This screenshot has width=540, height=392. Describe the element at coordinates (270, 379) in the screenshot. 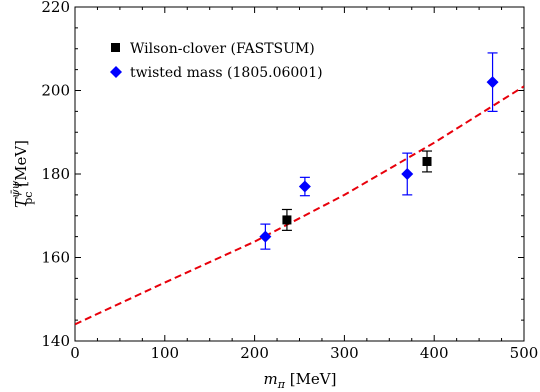

I see `x-axis-label-main: m` at that location.